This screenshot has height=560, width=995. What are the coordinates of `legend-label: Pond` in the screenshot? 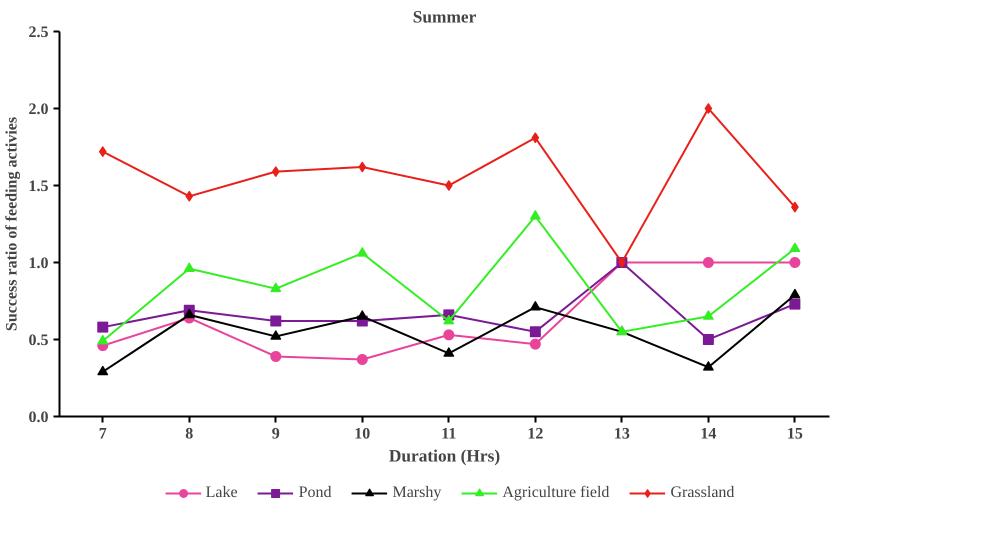 It's located at (315, 493).